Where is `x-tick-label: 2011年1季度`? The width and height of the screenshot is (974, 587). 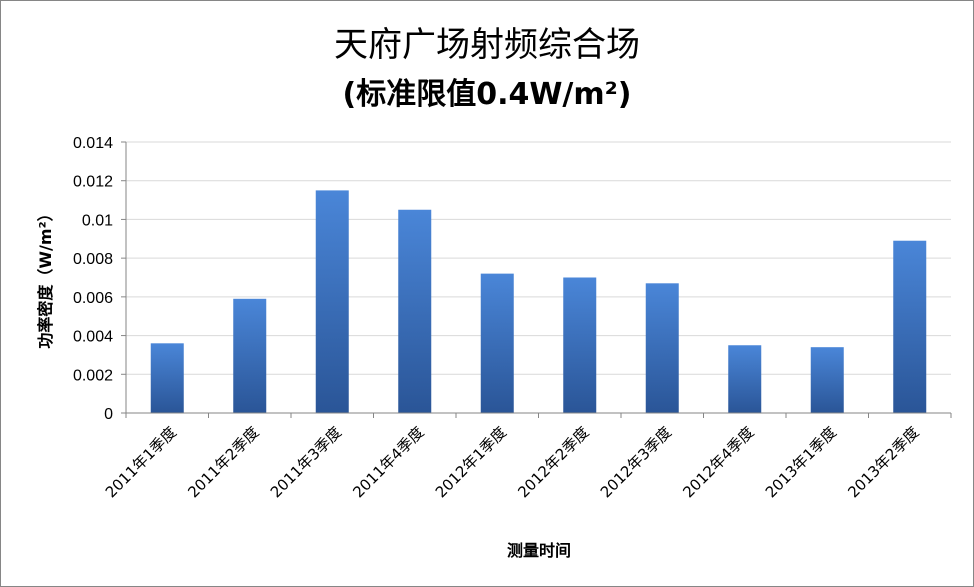 x-tick-label: 2011年1季度 is located at coordinates (141, 462).